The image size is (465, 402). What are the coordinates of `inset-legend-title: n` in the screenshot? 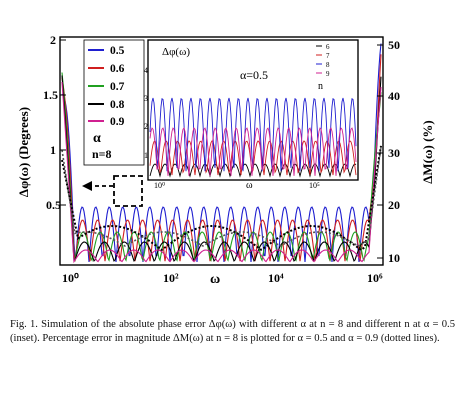 It's located at (320, 86).